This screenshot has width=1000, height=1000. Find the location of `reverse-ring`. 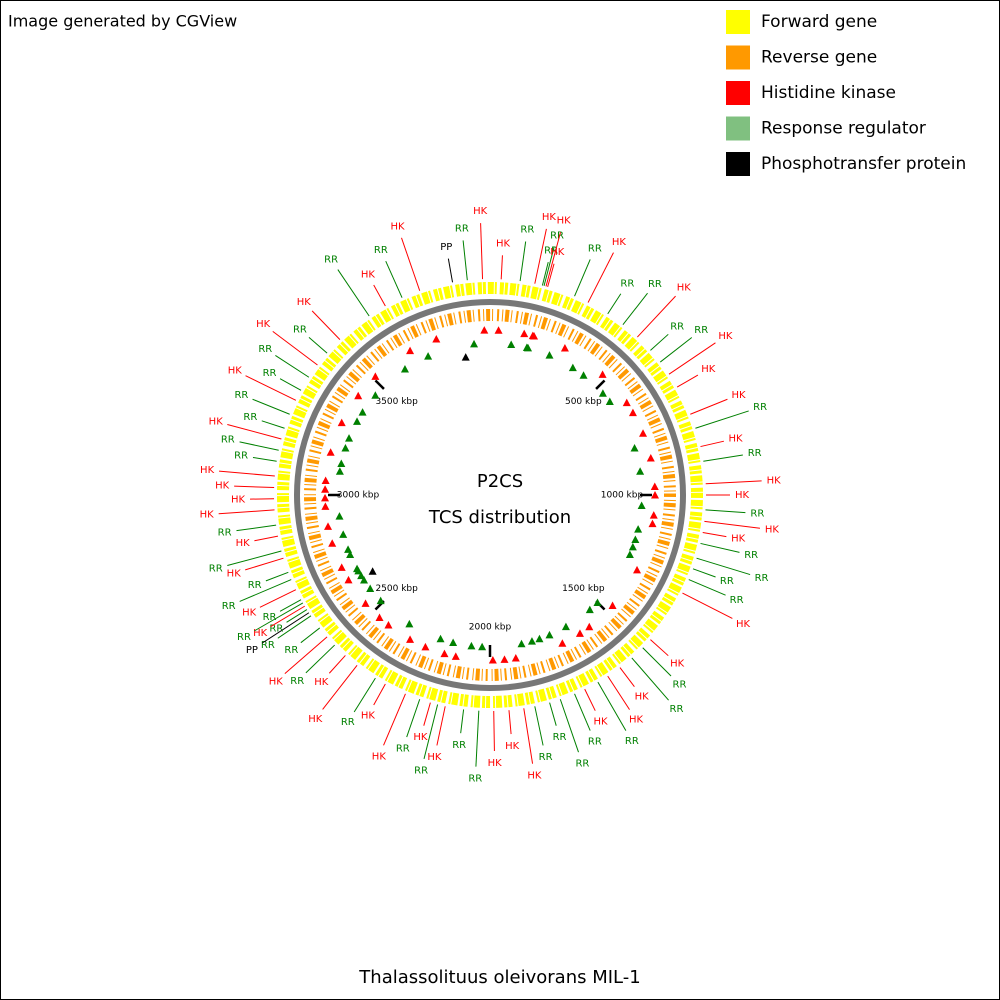

reverse-ring is located at coordinates (490, 495).